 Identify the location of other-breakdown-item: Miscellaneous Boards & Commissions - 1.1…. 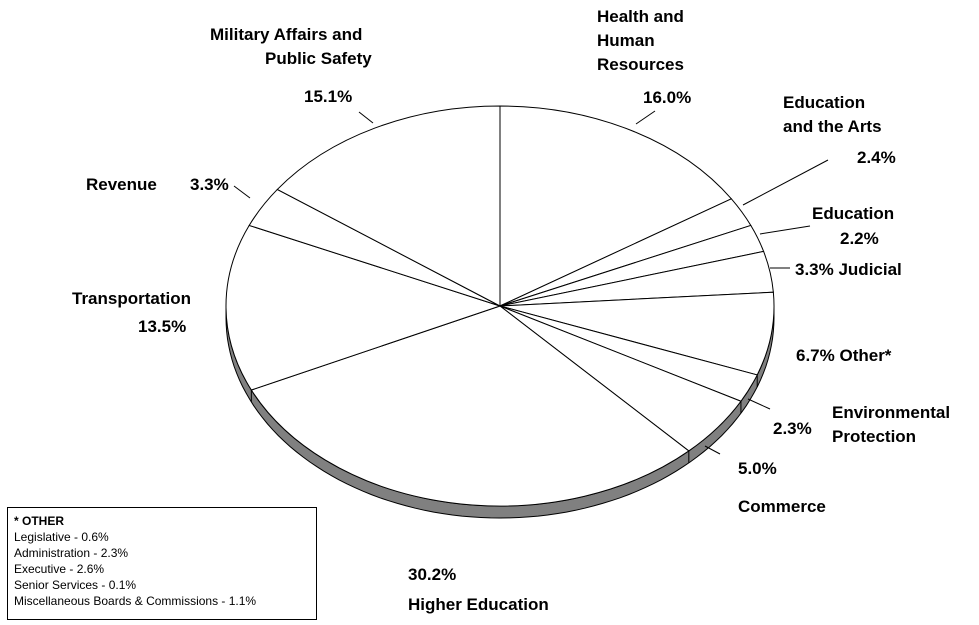
(135, 601).